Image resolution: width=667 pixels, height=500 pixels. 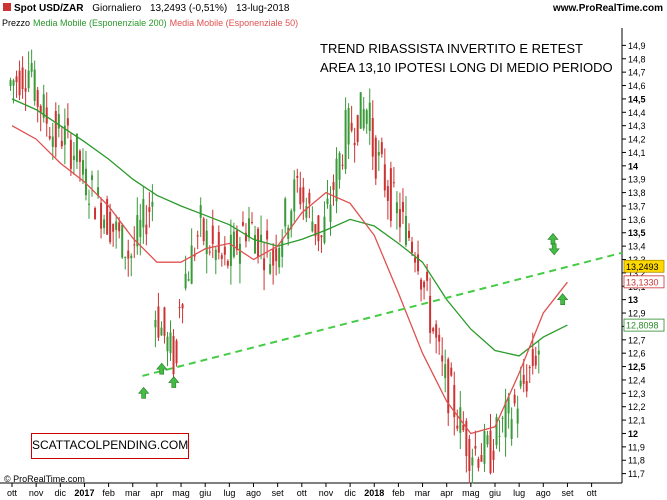 I want to click on price-tick-label: 13,4, so click(x=637, y=247).